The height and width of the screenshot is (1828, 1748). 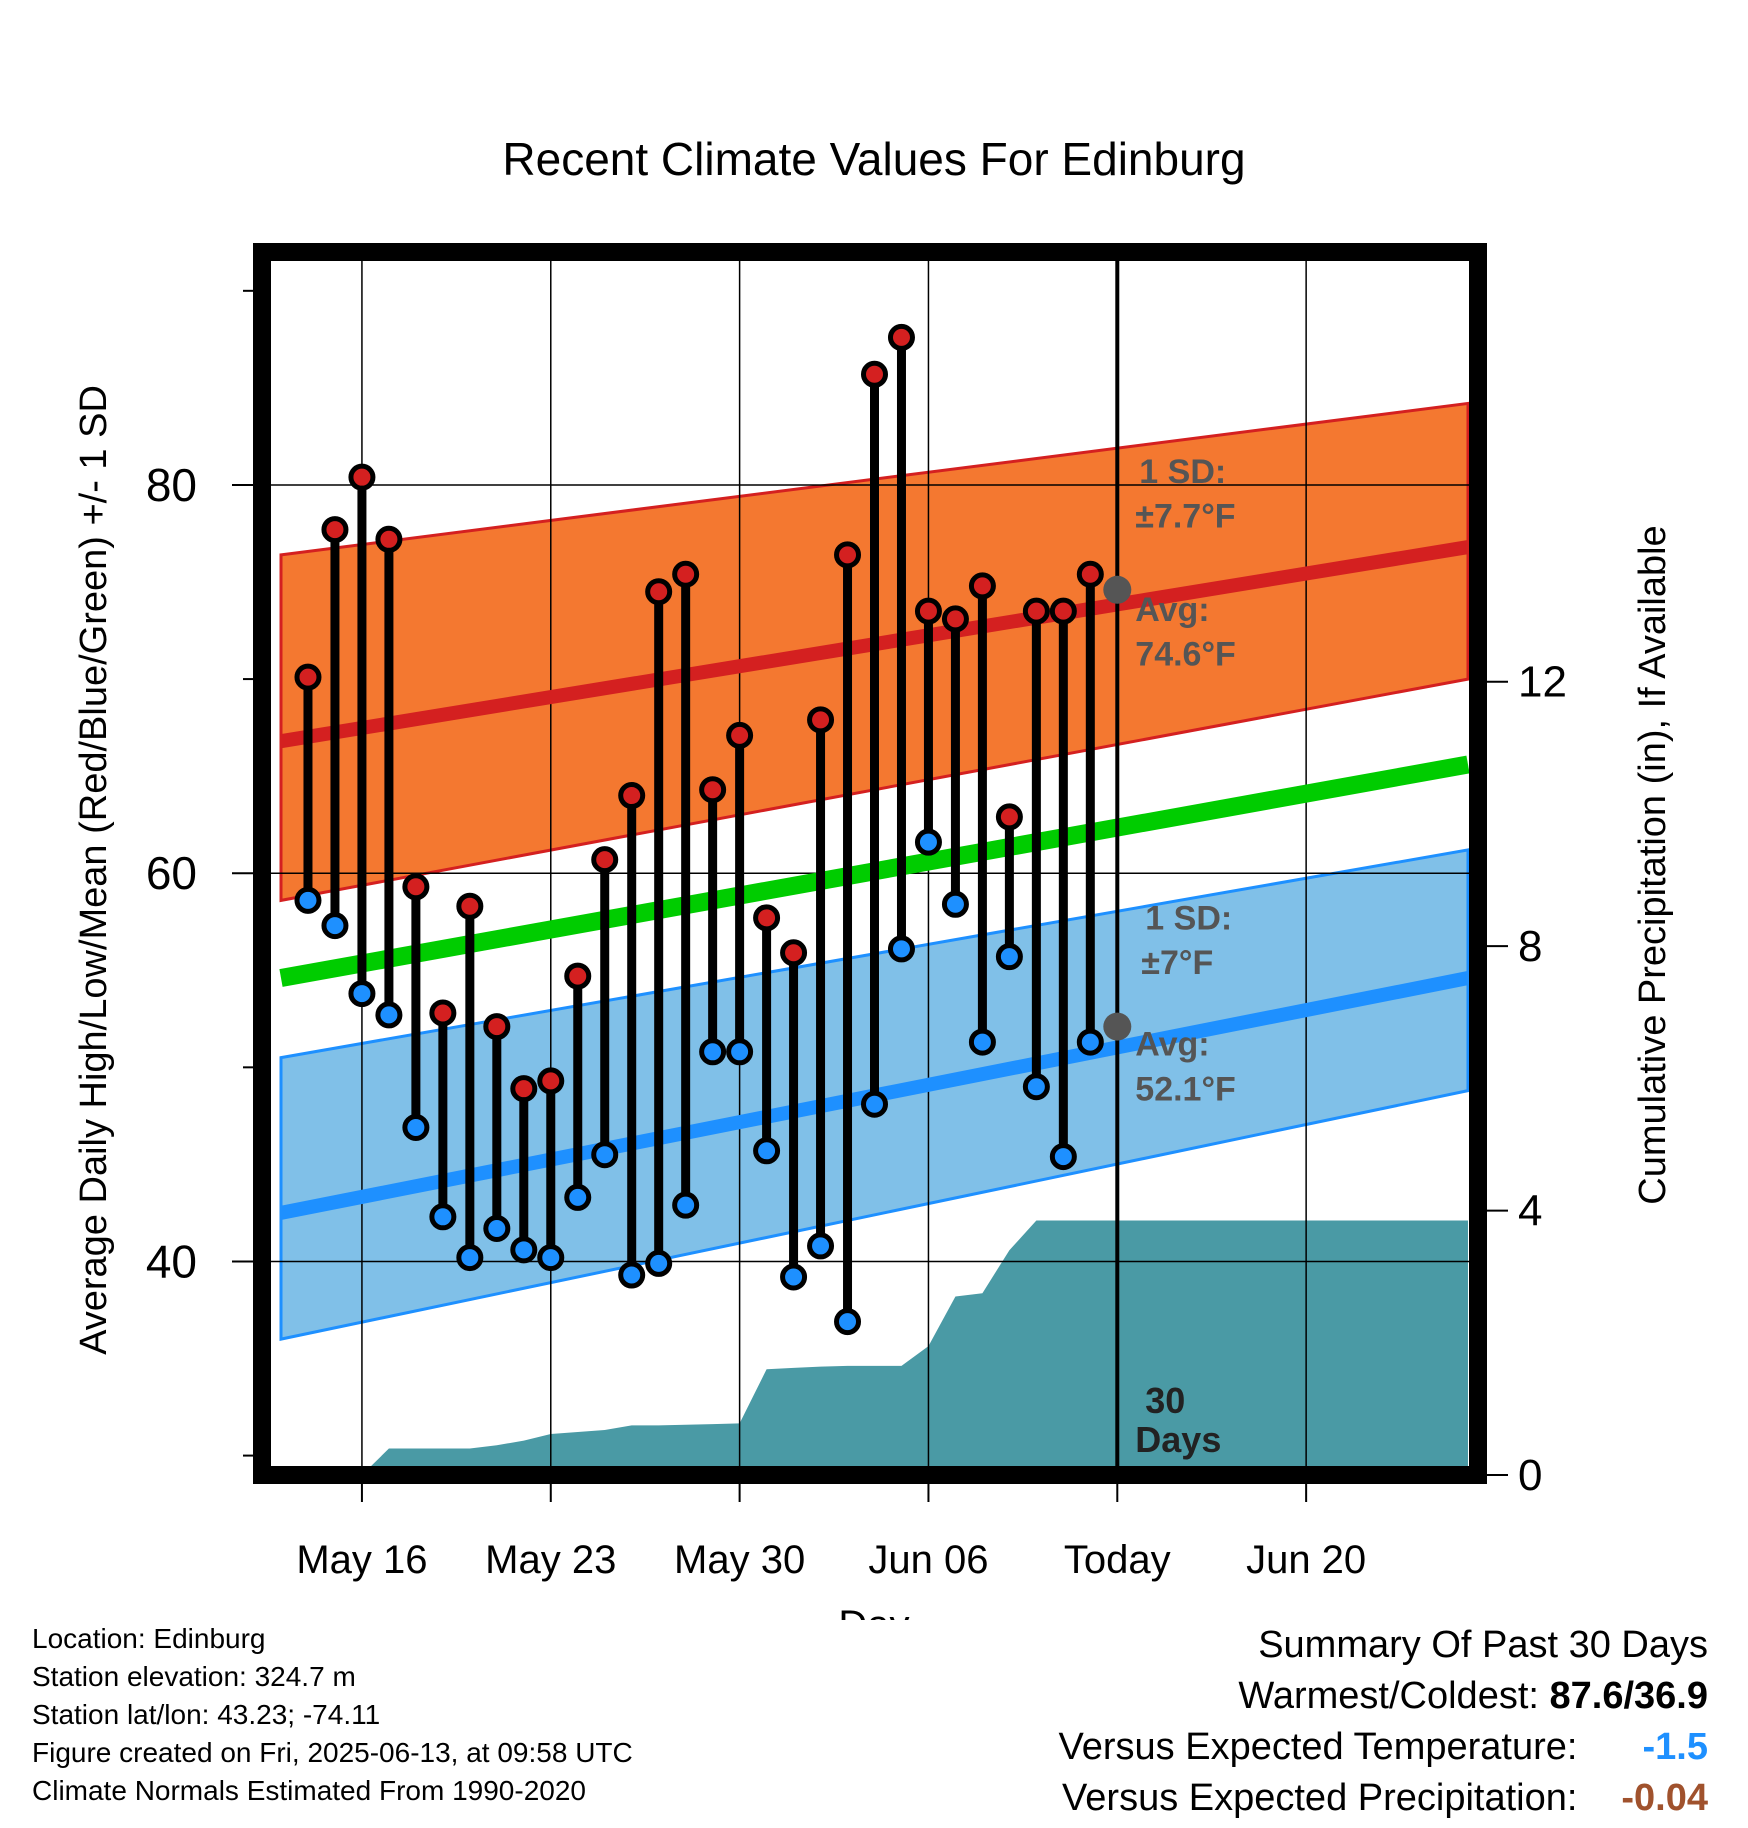 I want to click on chart-title: Recent Climate Values For Edinburg, so click(x=873, y=159).